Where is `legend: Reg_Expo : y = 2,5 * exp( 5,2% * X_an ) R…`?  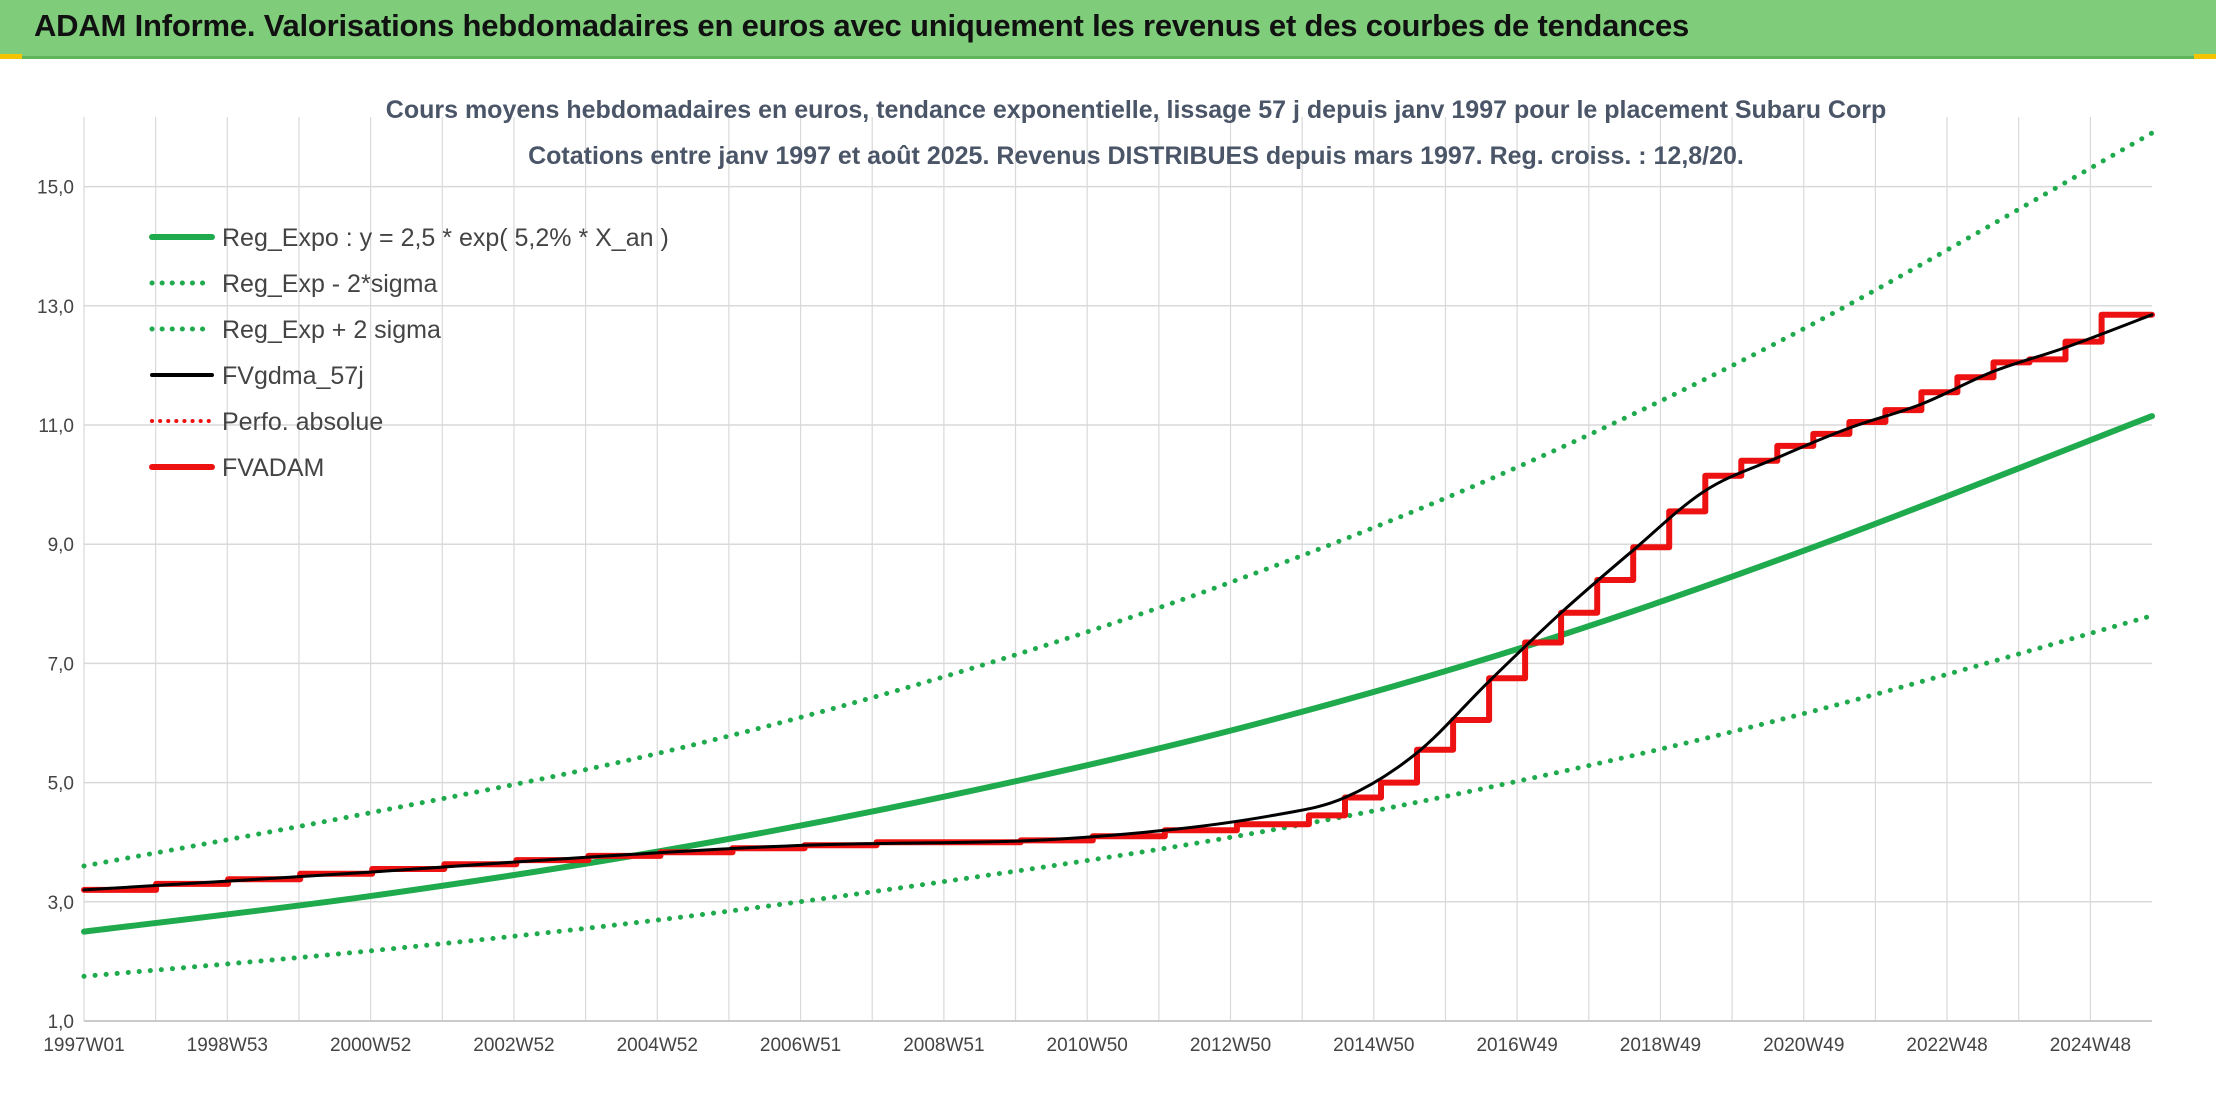
legend: Reg_Expo : y = 2,5 * exp( 5,2% * X_an ) R… is located at coordinates (409, 353).